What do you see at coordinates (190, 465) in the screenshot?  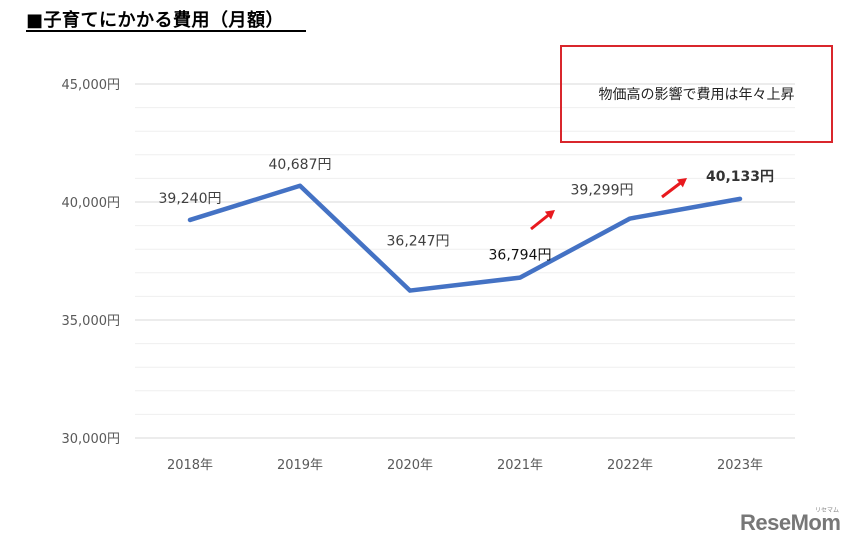 I see `x-tick-label: 2018年` at bounding box center [190, 465].